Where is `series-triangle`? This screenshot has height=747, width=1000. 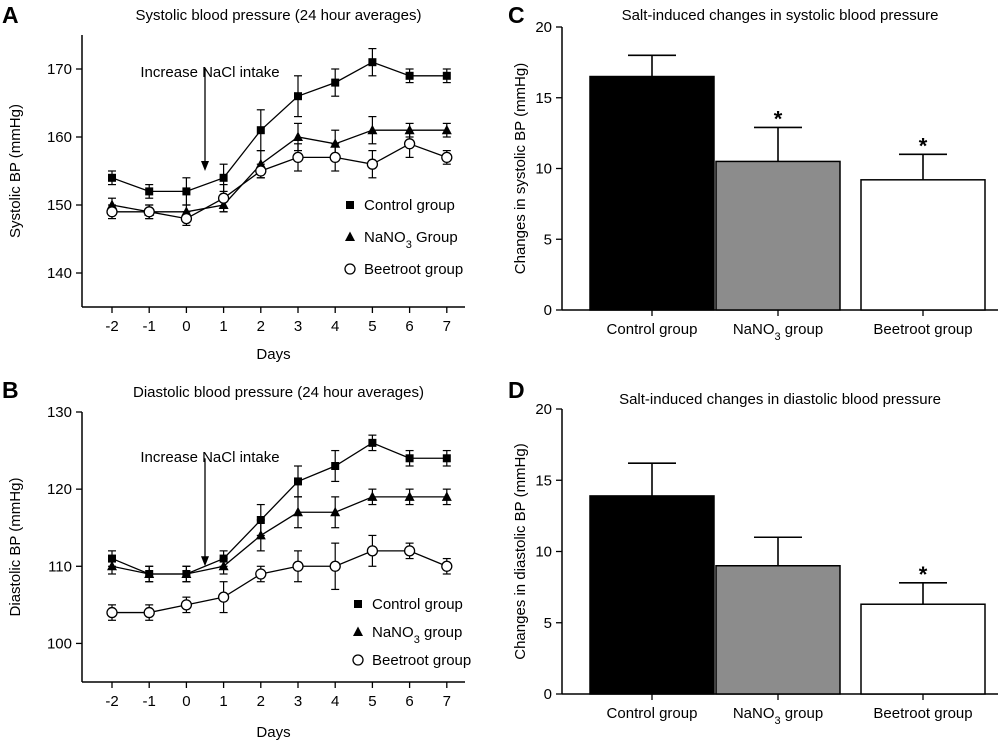
series-triangle is located at coordinates (279, 535).